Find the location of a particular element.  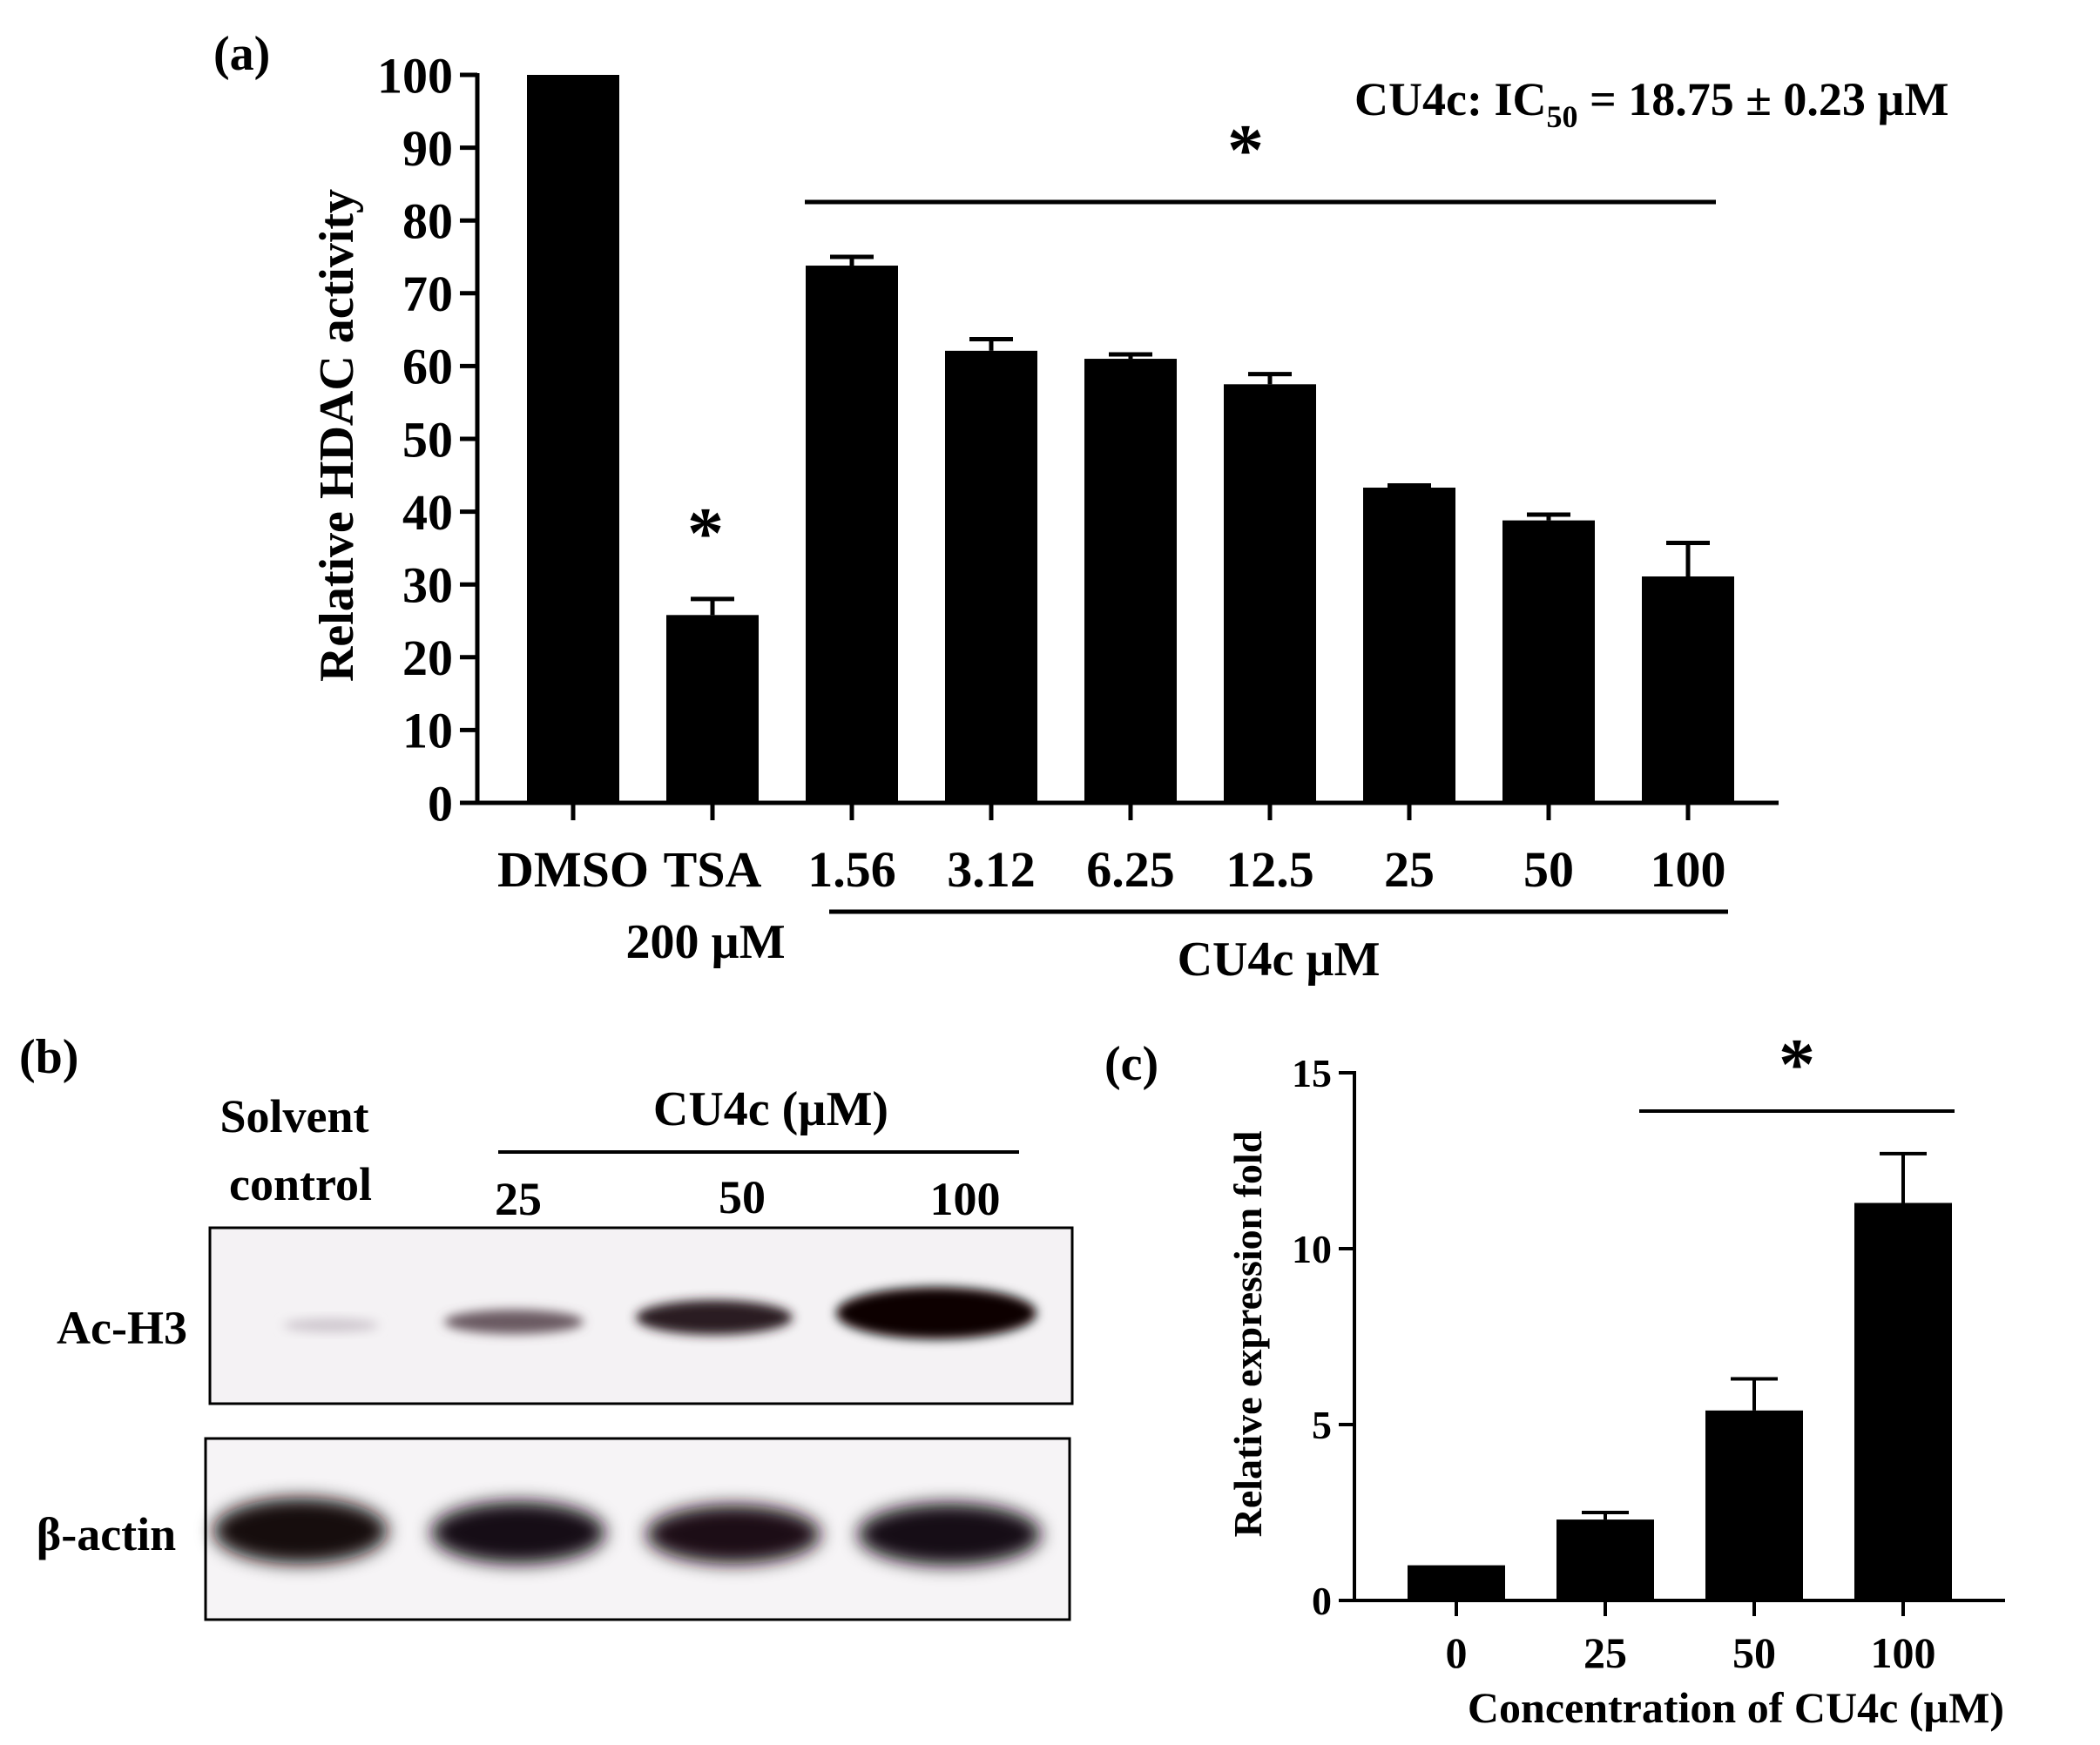

ic50-annotation: CU4c: IC50 = 18.75 ± 0.23 µM is located at coordinates (1651, 103).